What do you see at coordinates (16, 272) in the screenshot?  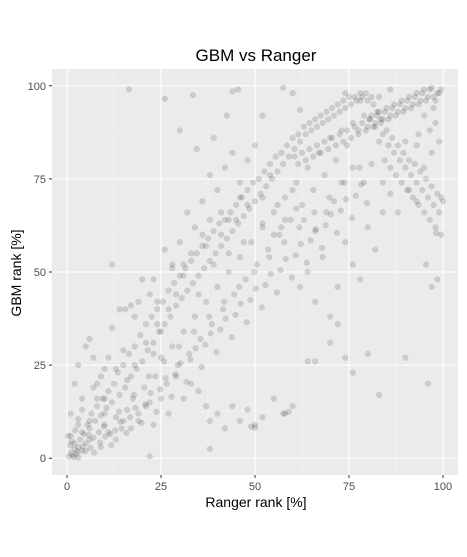 I see `y-axis-label: GBM rank [%]` at bounding box center [16, 272].